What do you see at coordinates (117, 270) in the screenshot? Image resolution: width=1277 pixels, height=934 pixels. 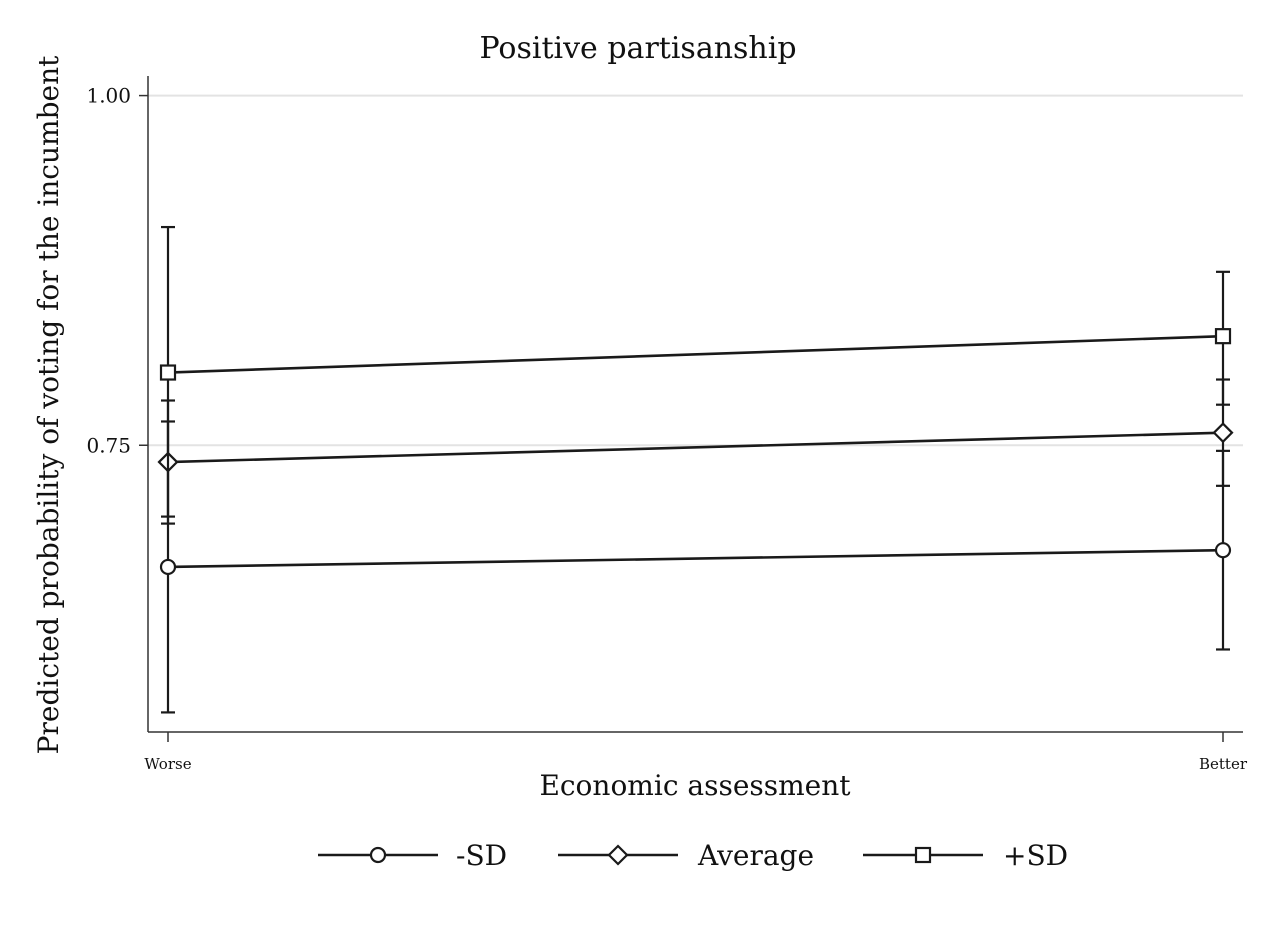 I see `y-ticks: 0.75 1.00` at bounding box center [117, 270].